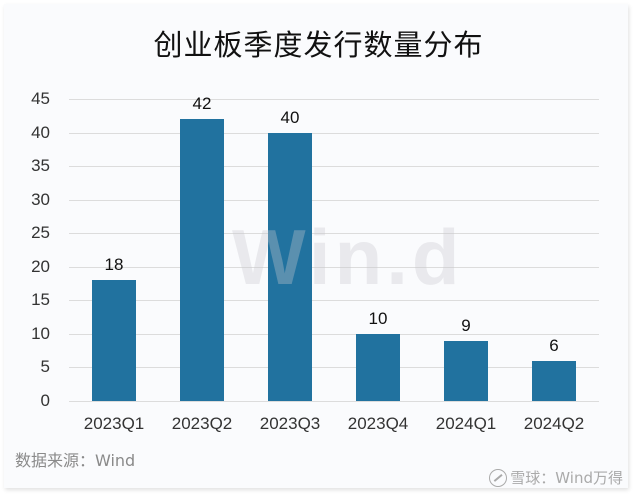 The height and width of the screenshot is (497, 637). Describe the element at coordinates (114, 423) in the screenshot. I see `x-axis-tick: 2023Q1` at that location.